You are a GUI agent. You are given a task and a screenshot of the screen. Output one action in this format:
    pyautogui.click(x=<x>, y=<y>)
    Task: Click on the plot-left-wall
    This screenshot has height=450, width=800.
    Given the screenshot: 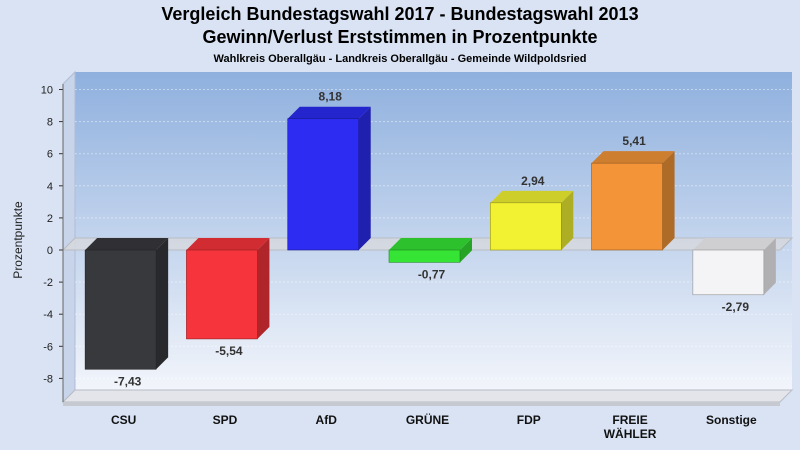 What is the action you would take?
    pyautogui.click(x=69, y=237)
    